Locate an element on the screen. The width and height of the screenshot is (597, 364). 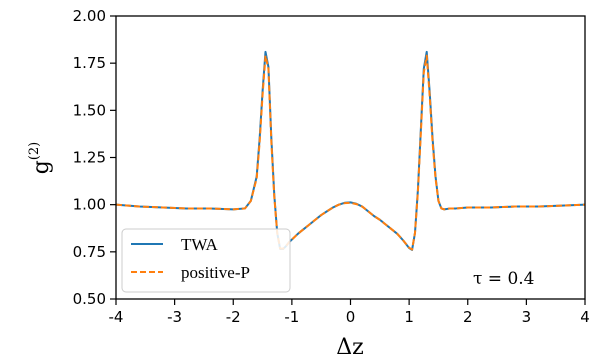
x-tick-label: 1 is located at coordinates (409, 317).